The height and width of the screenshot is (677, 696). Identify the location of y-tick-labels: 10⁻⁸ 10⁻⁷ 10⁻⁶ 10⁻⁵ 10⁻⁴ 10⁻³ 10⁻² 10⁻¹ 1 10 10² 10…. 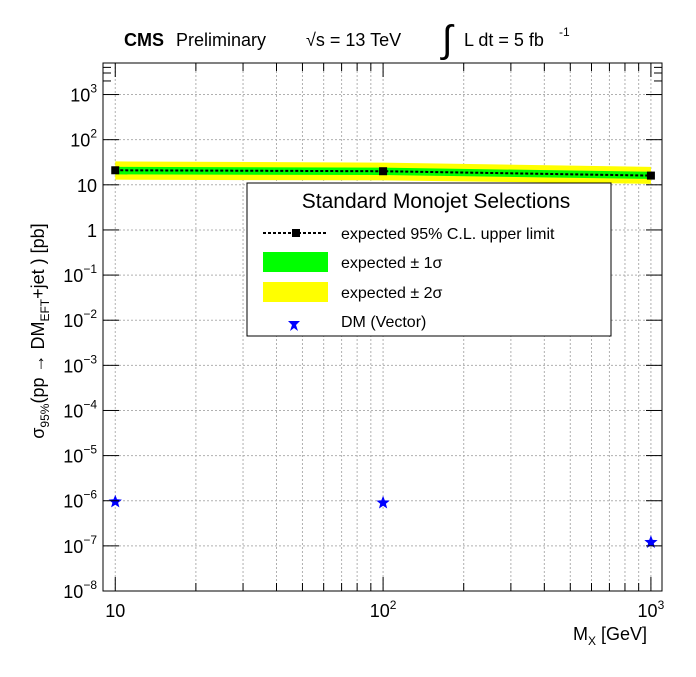
(80, 342).